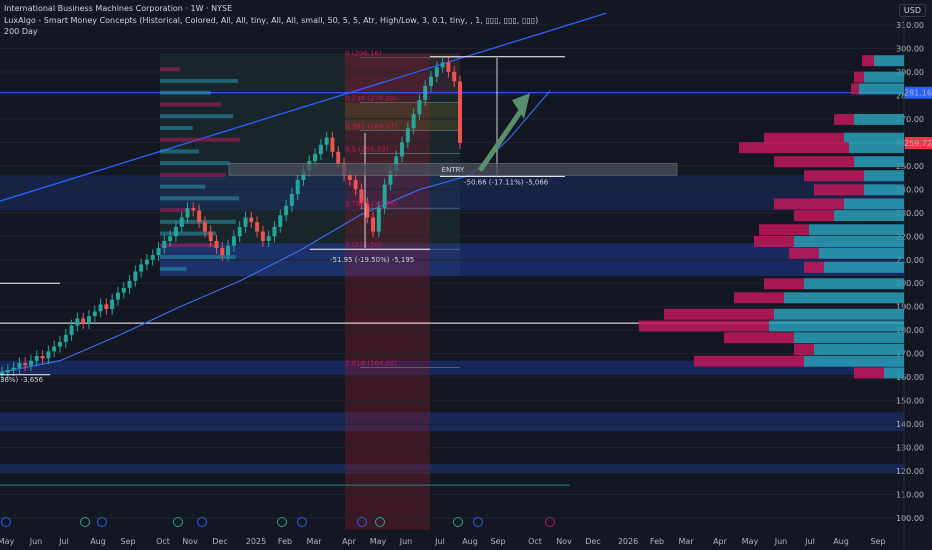 The height and width of the screenshot is (550, 932). Describe the element at coordinates (912, 10) in the screenshot. I see `currency-badge: USD` at that location.